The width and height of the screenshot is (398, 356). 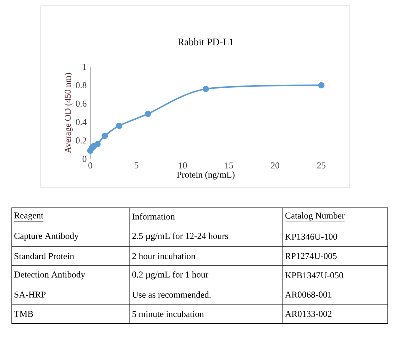 What do you see at coordinates (171, 295) in the screenshot?
I see `text: Use as recommended.` at bounding box center [171, 295].